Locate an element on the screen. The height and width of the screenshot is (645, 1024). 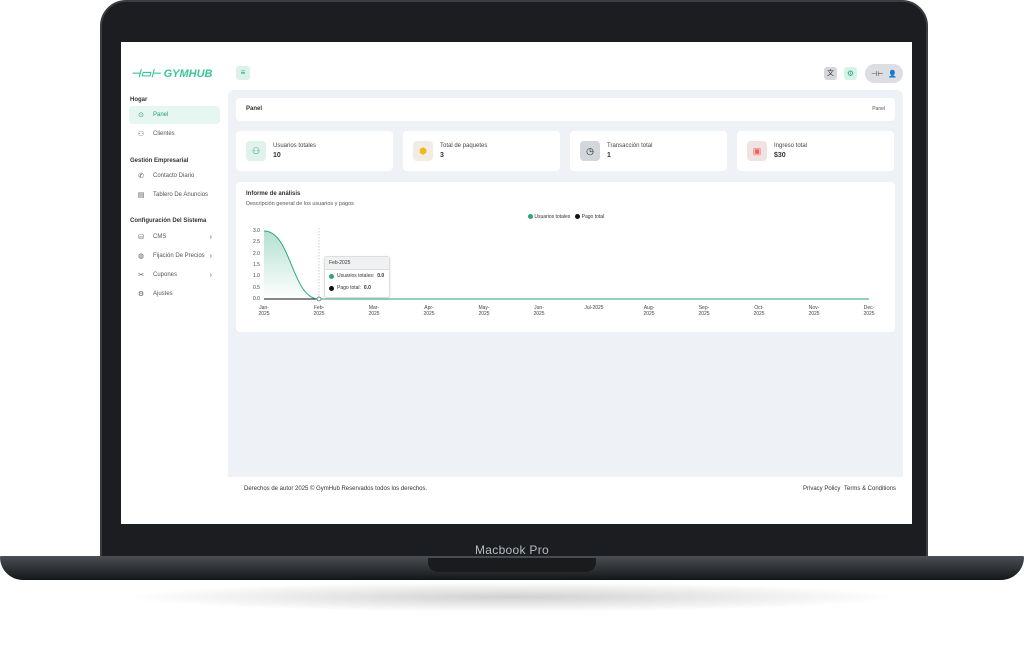
y-tick-label: 1.0 is located at coordinates (256, 276).